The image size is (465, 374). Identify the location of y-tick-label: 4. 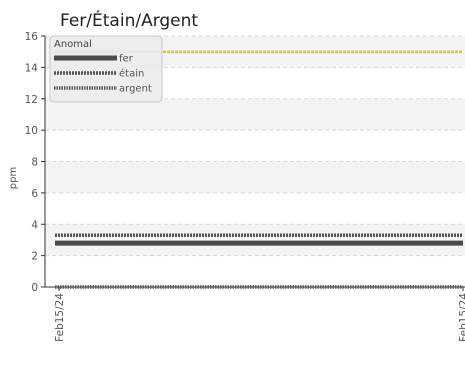
(34, 225).